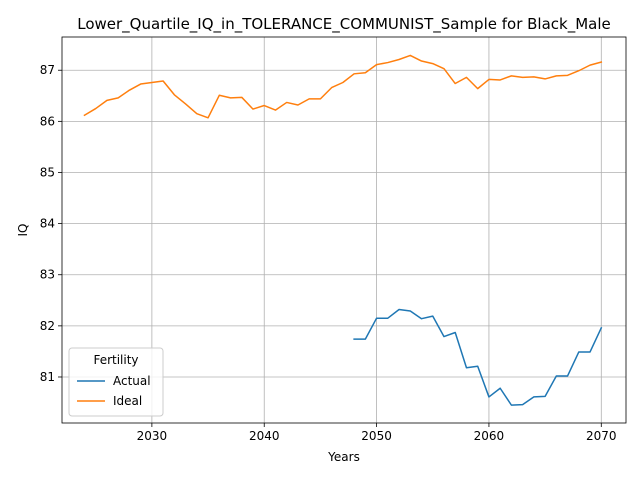 This screenshot has width=640, height=480. I want to click on x-axis-label: Years, so click(343, 457).